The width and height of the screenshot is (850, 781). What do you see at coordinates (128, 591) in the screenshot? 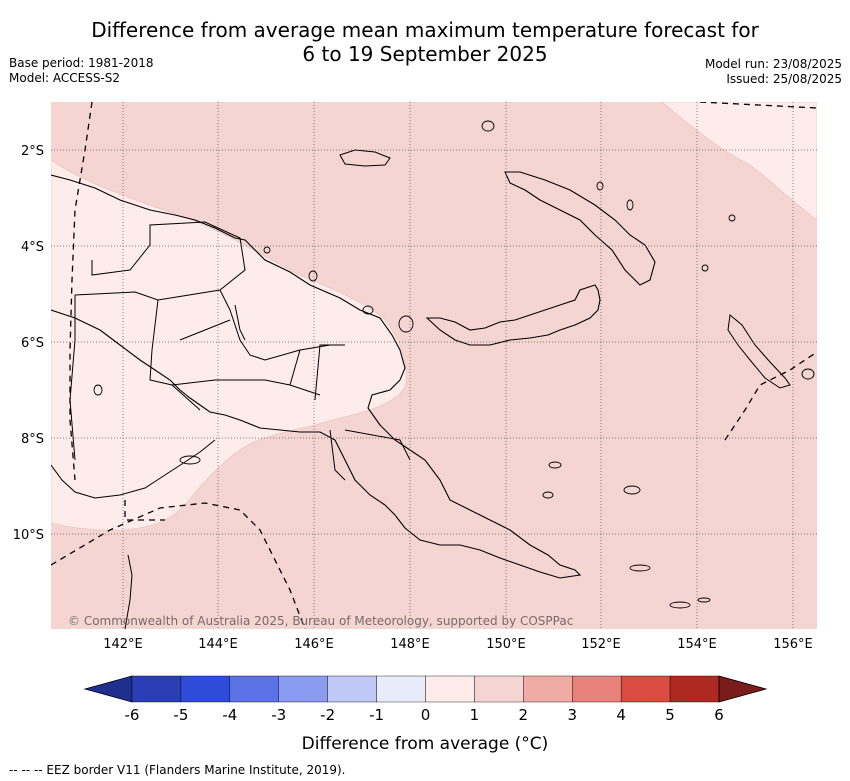
I see `cape-york-coast` at bounding box center [128, 591].